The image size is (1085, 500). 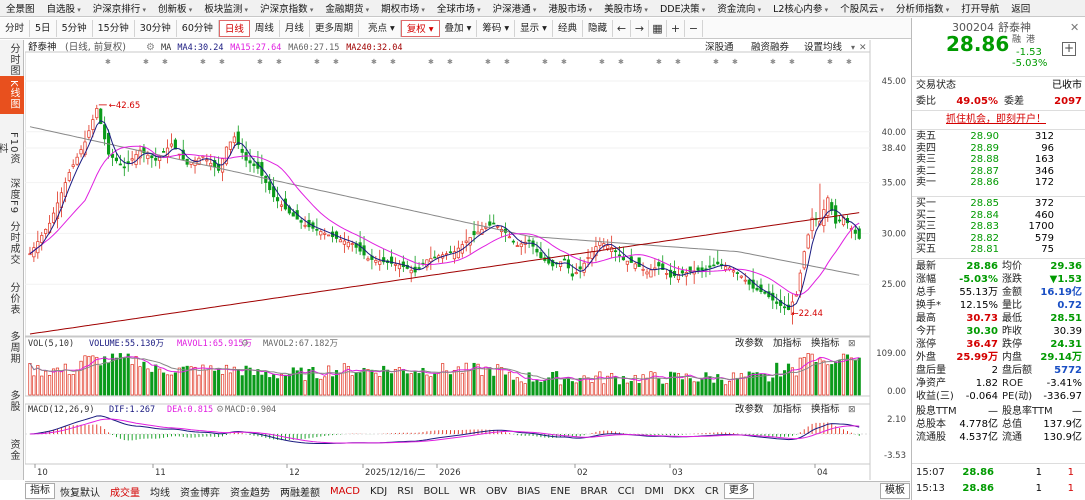 What do you see at coordinates (682, 8) in the screenshot?
I see `menu-item-12: DDE决策` at bounding box center [682, 8].